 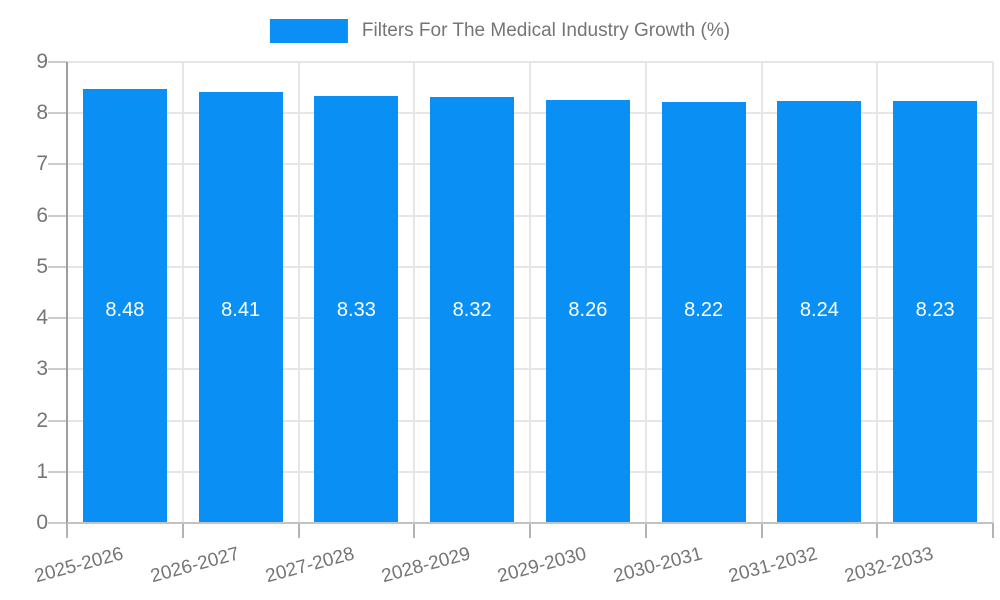 I want to click on bar-2031-2032, so click(x=819, y=311).